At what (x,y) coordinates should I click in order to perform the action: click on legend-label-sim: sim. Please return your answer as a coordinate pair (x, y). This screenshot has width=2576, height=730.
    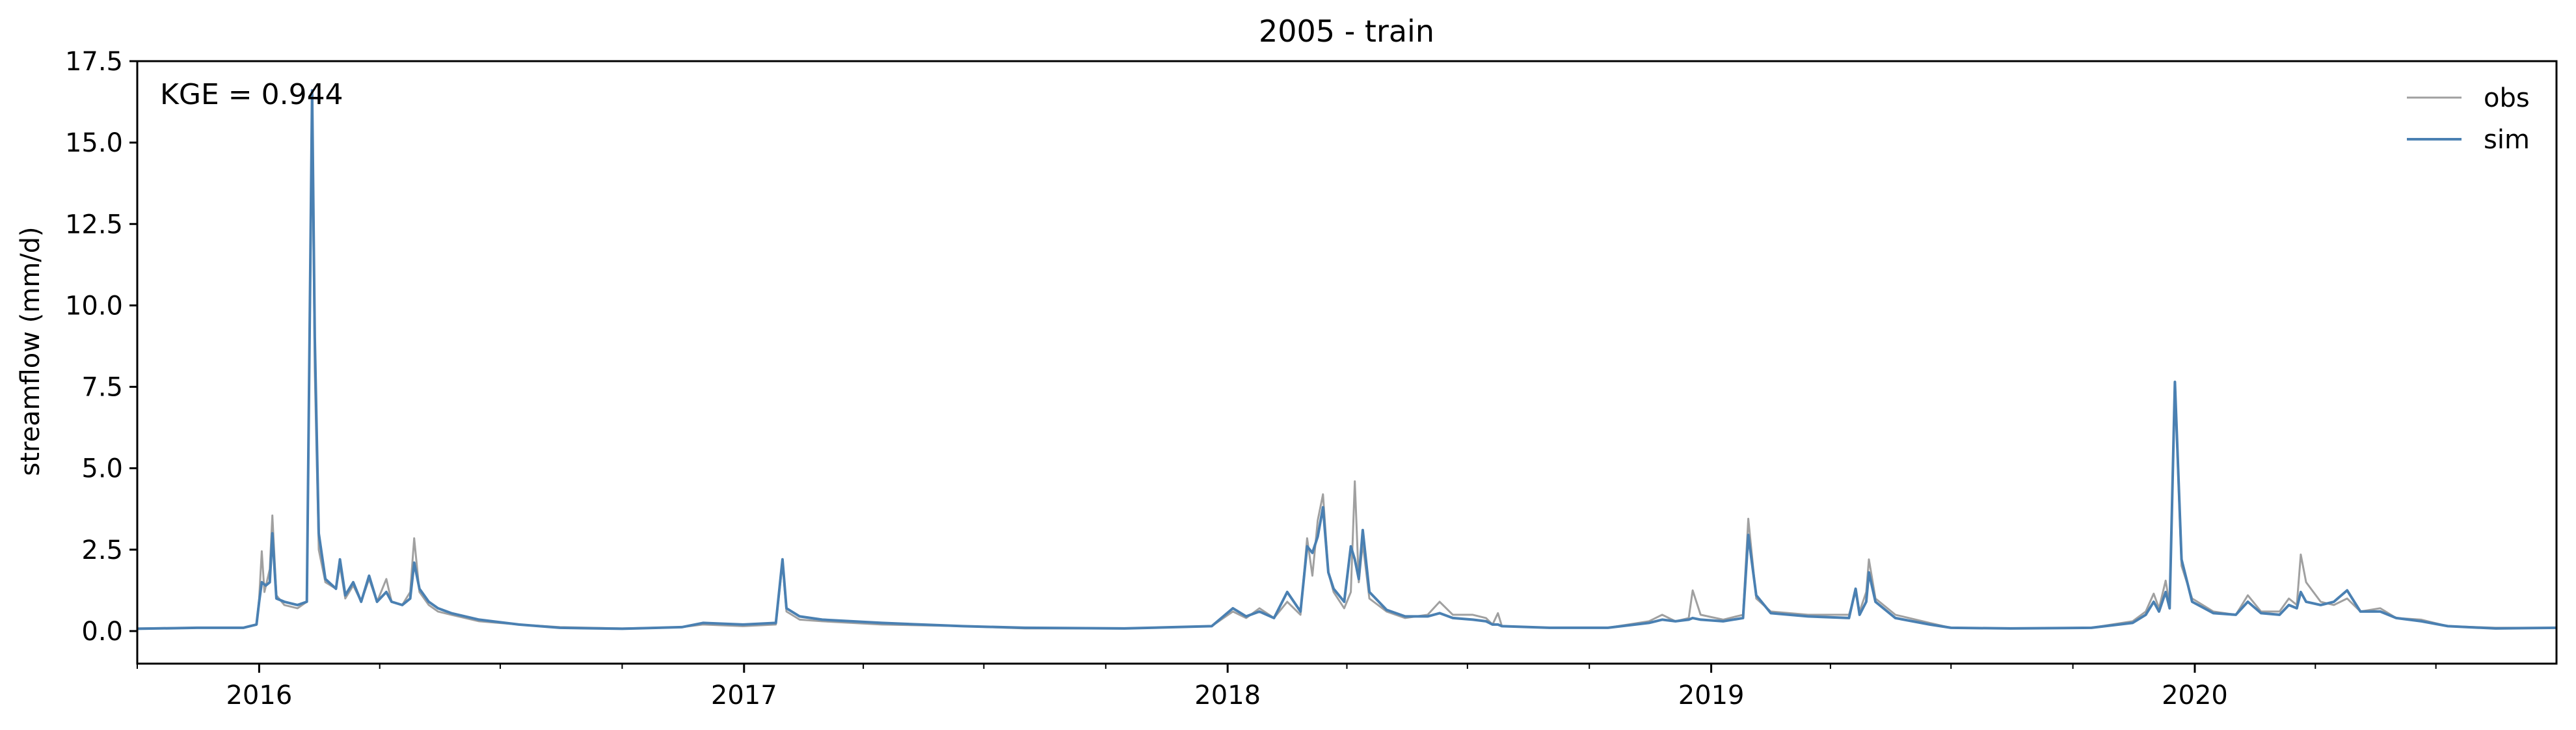
    Looking at the image, I should click on (2507, 140).